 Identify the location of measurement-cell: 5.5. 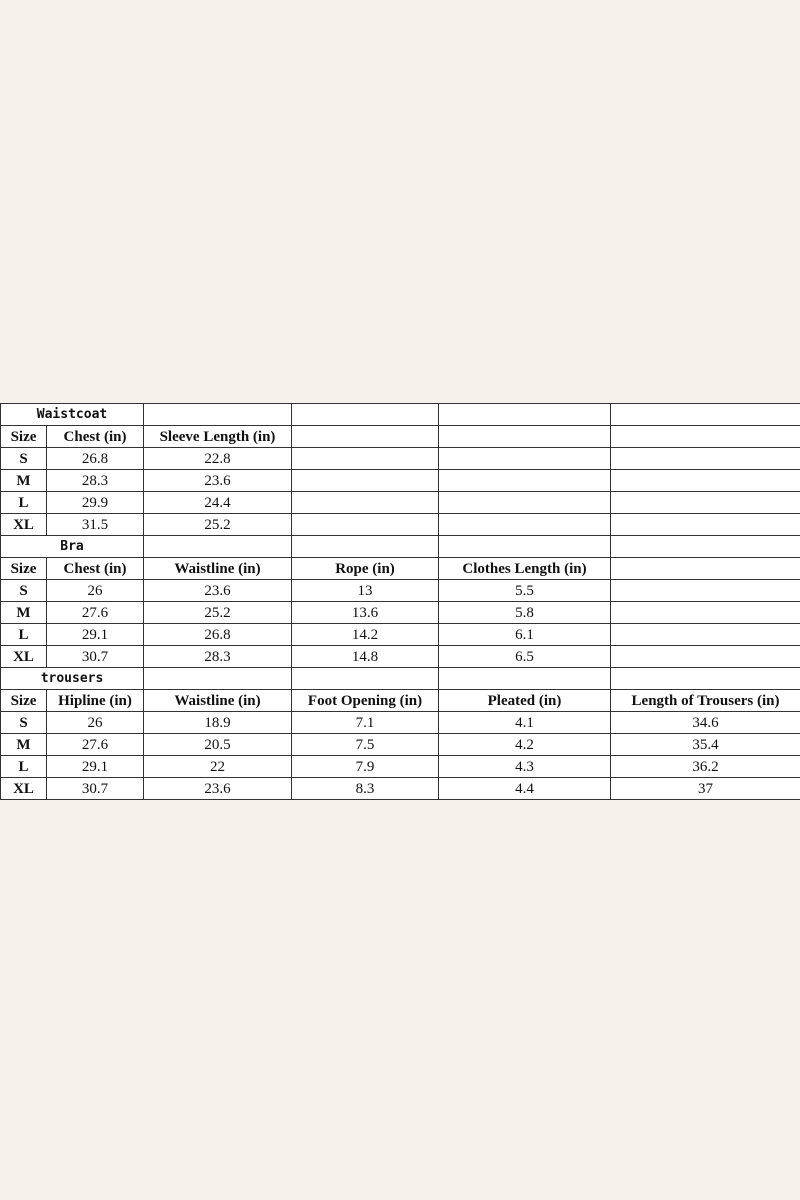
(525, 590).